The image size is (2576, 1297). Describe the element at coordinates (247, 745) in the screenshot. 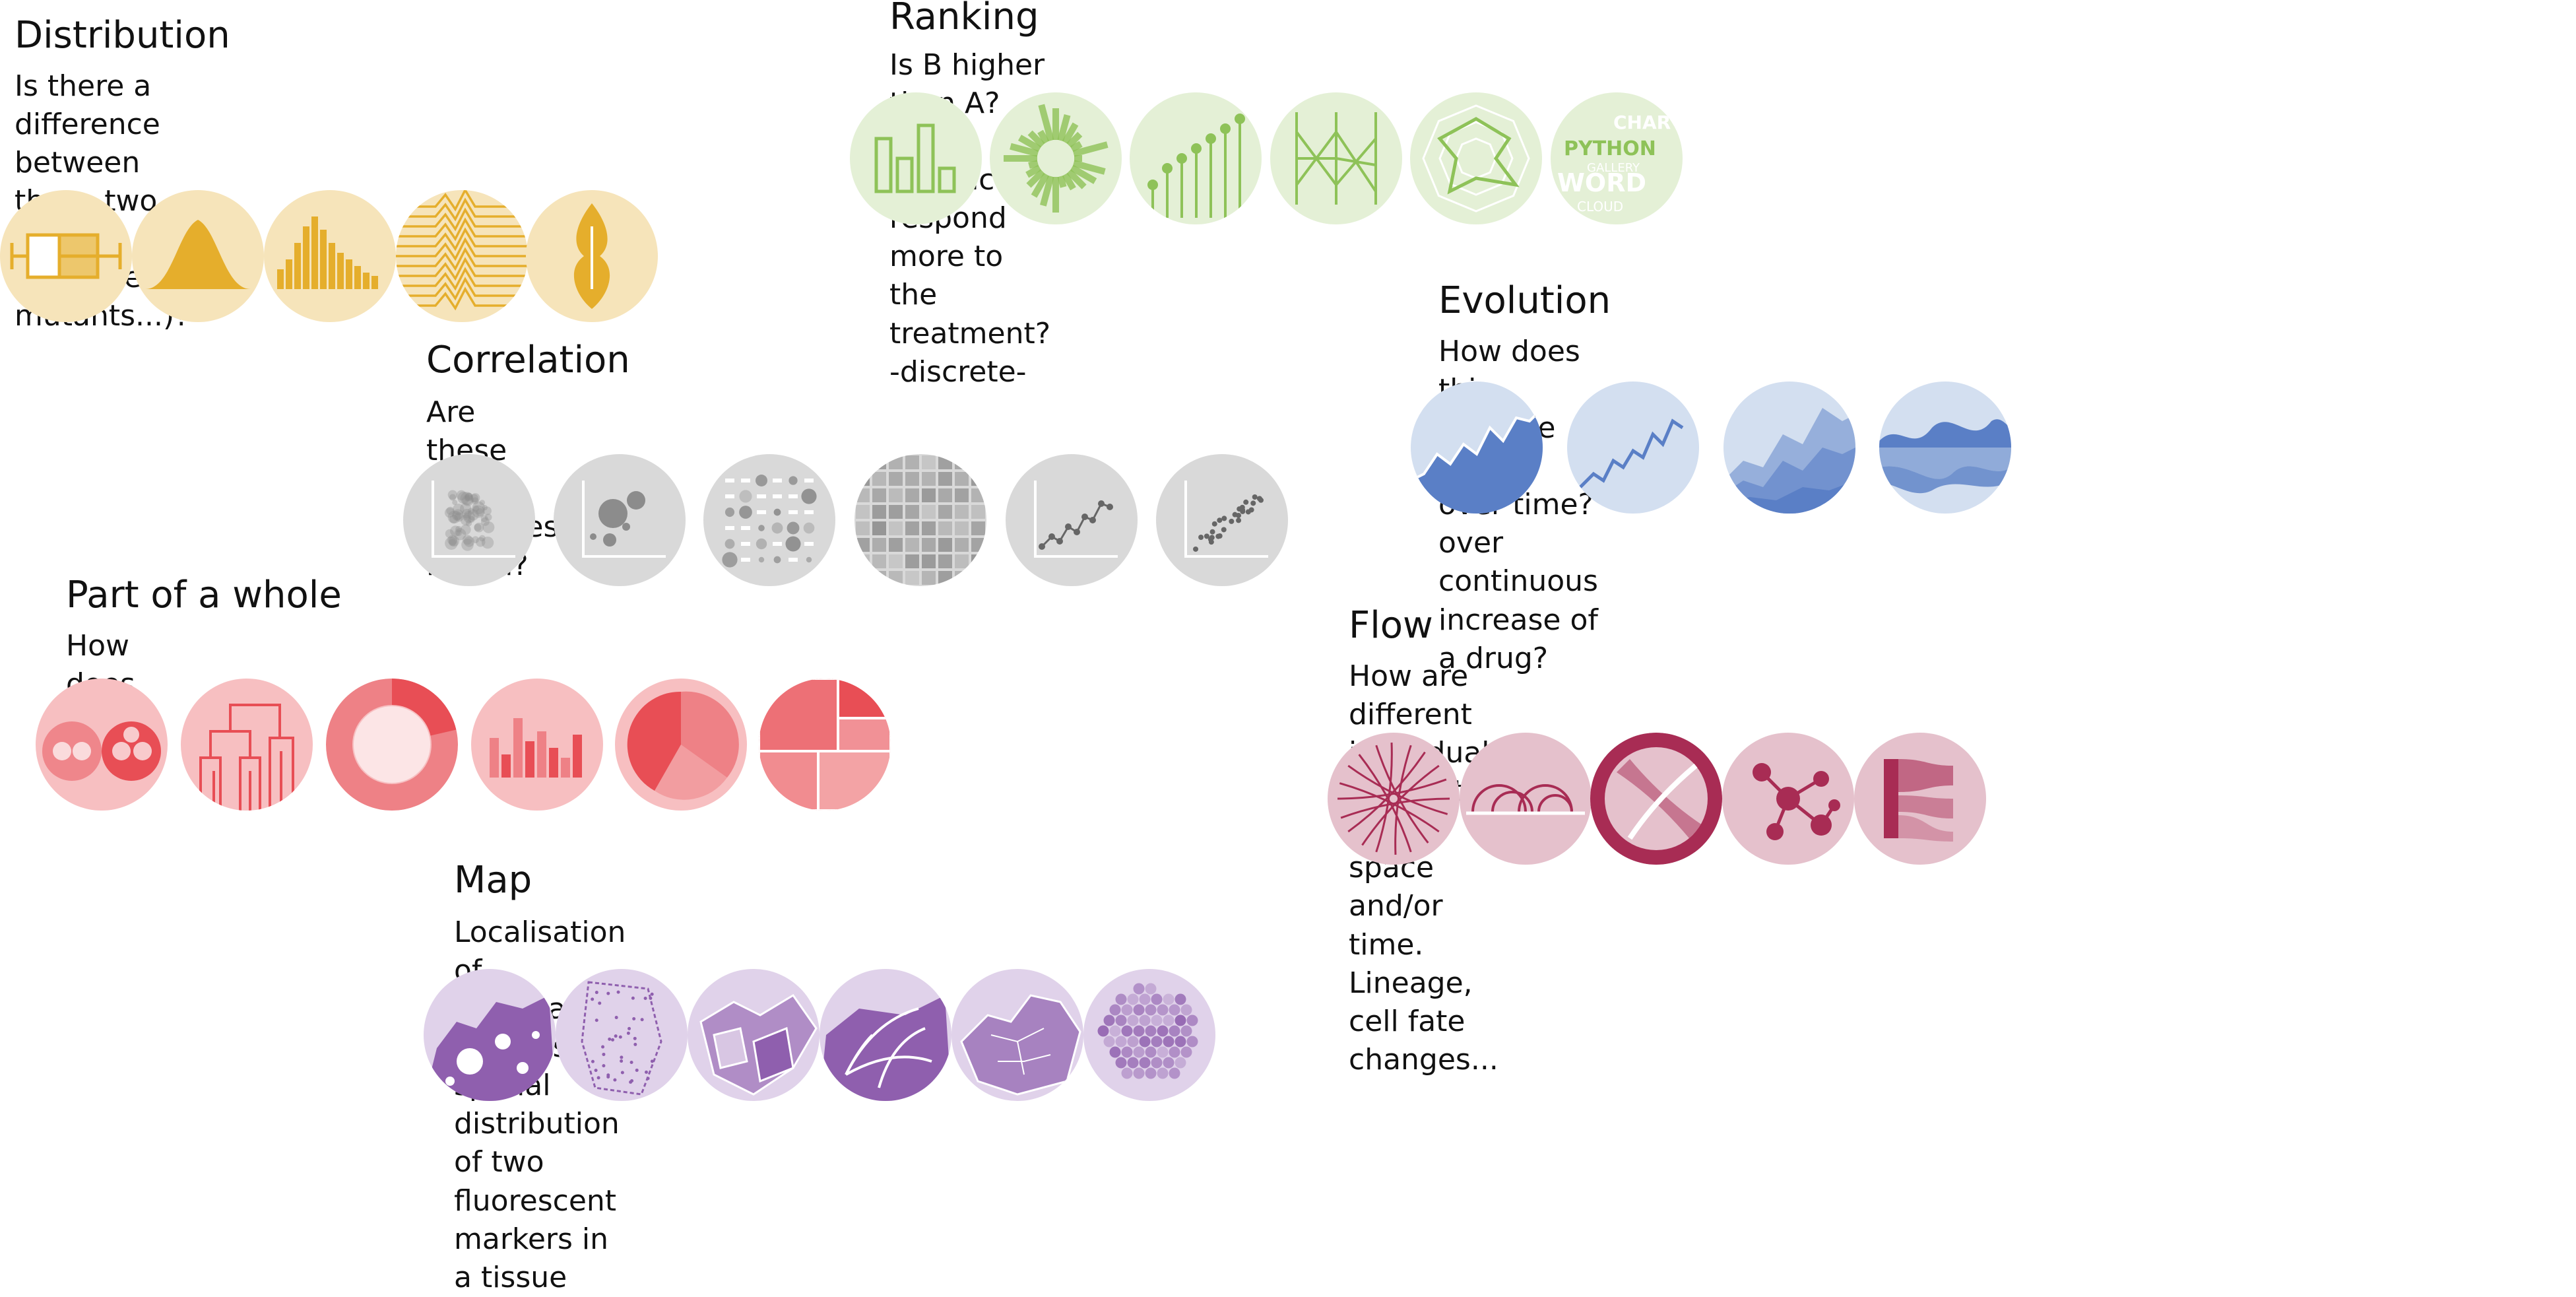

I see `dendrogram-icon` at that location.